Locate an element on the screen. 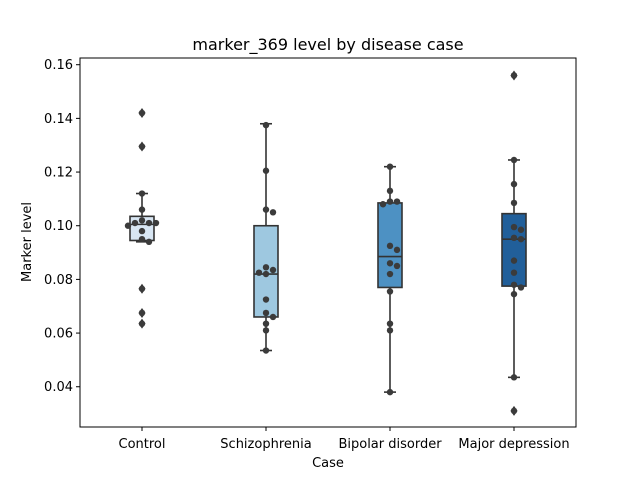 The width and height of the screenshot is (640, 480). y-tick-label: 0.10 is located at coordinates (58, 226).